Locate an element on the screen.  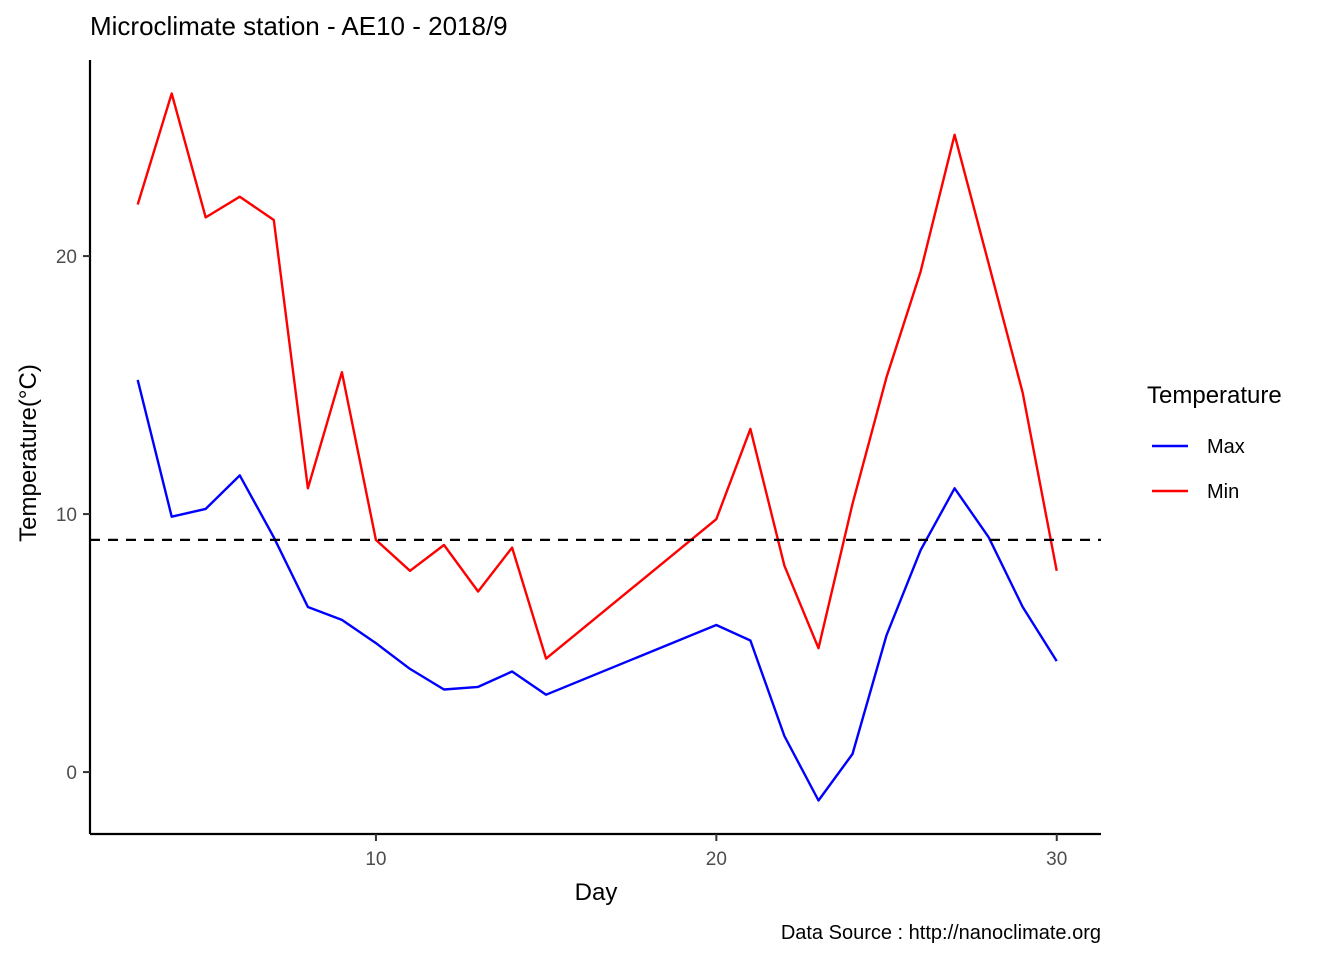
y-axis-title: Temperature(°C) is located at coordinates (28, 453).